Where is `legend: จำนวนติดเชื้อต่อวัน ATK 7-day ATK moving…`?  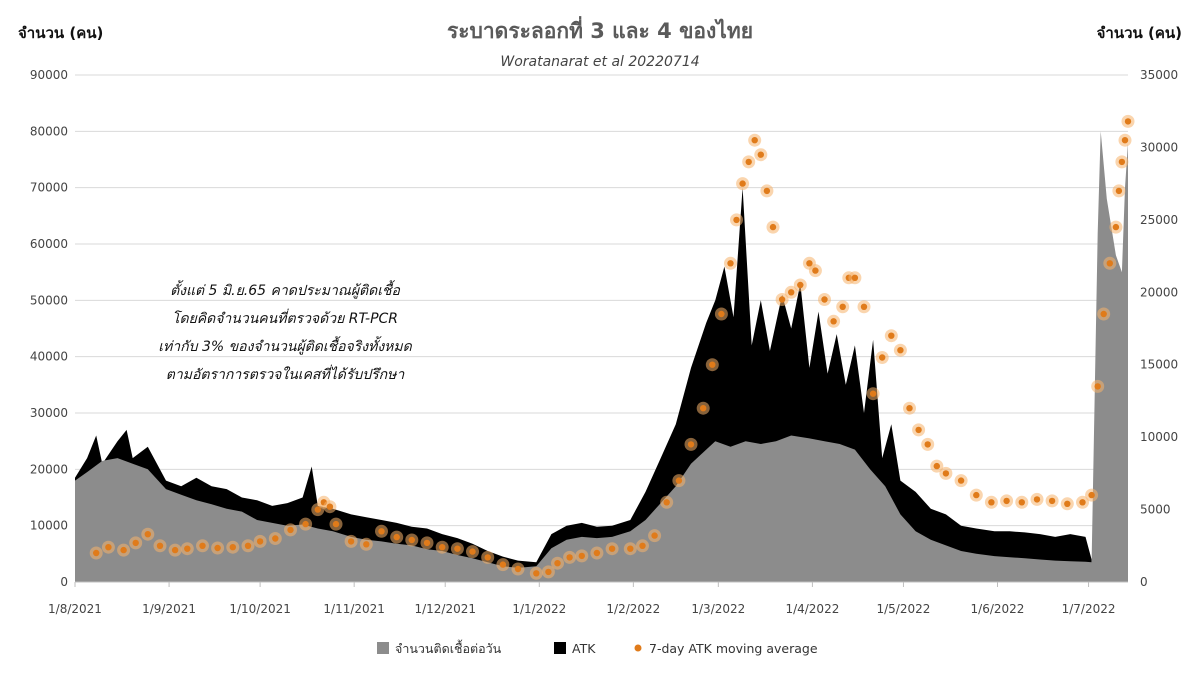
legend: จำนวนติดเชื้อต่อวัน ATK 7-day ATK moving… is located at coordinates (597, 647).